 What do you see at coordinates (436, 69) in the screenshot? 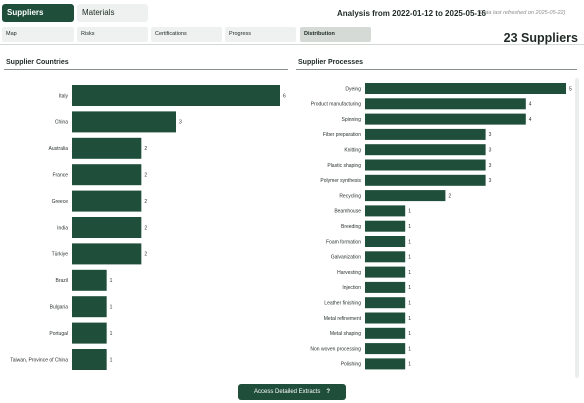
I see `processes-section-rule` at bounding box center [436, 69].